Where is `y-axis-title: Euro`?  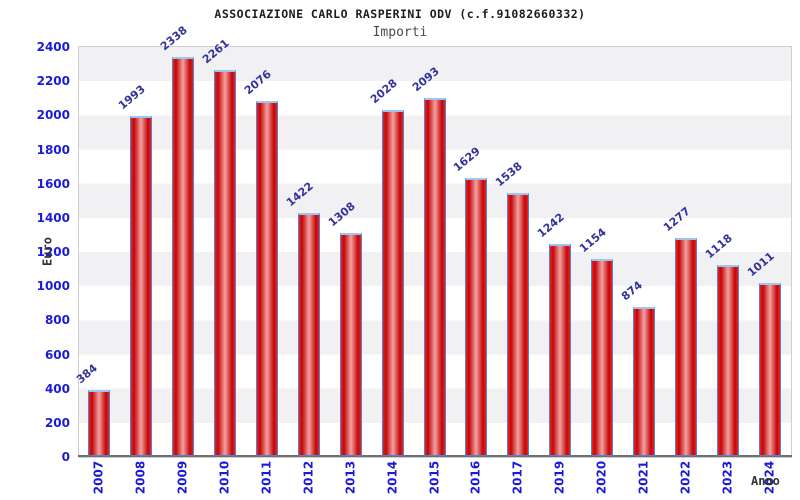
y-axis-title: Euro is located at coordinates (47, 251).